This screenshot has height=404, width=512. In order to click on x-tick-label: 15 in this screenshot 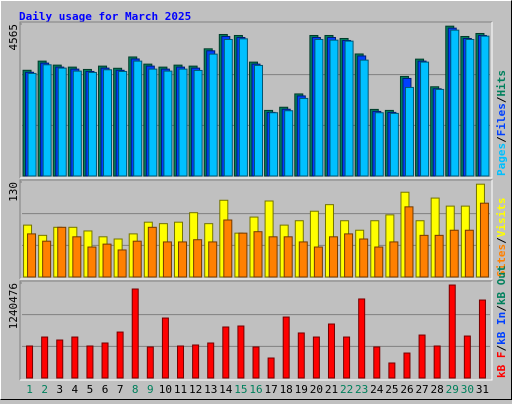, I will do `click(240, 389)`.